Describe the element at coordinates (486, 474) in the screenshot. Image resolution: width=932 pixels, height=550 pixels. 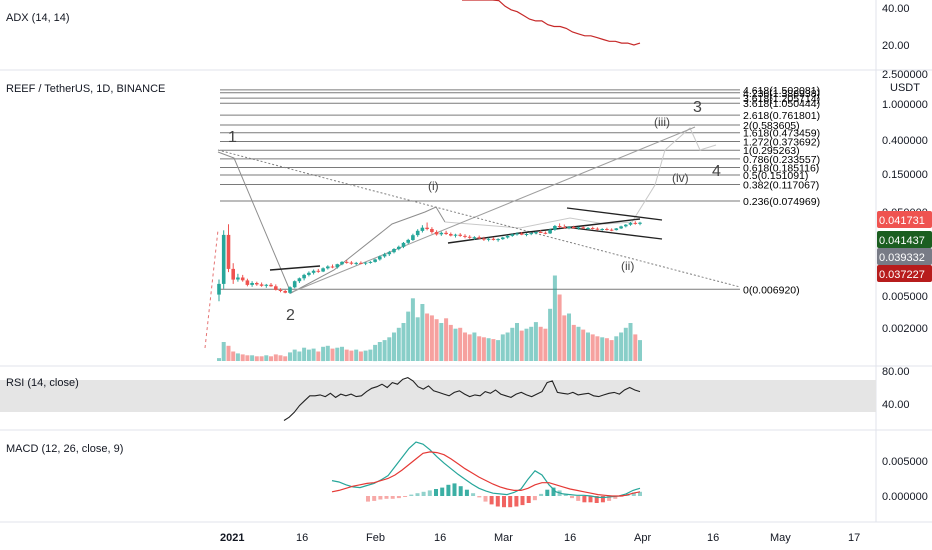
I see `macd-signal-line` at that location.